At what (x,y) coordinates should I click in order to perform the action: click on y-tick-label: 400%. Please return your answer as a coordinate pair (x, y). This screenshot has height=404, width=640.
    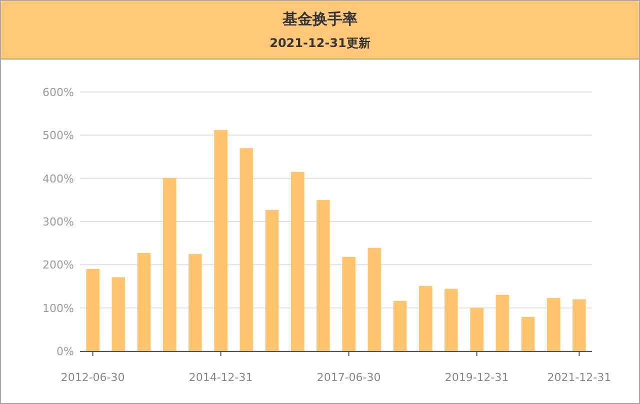
    Looking at the image, I should click on (58, 179).